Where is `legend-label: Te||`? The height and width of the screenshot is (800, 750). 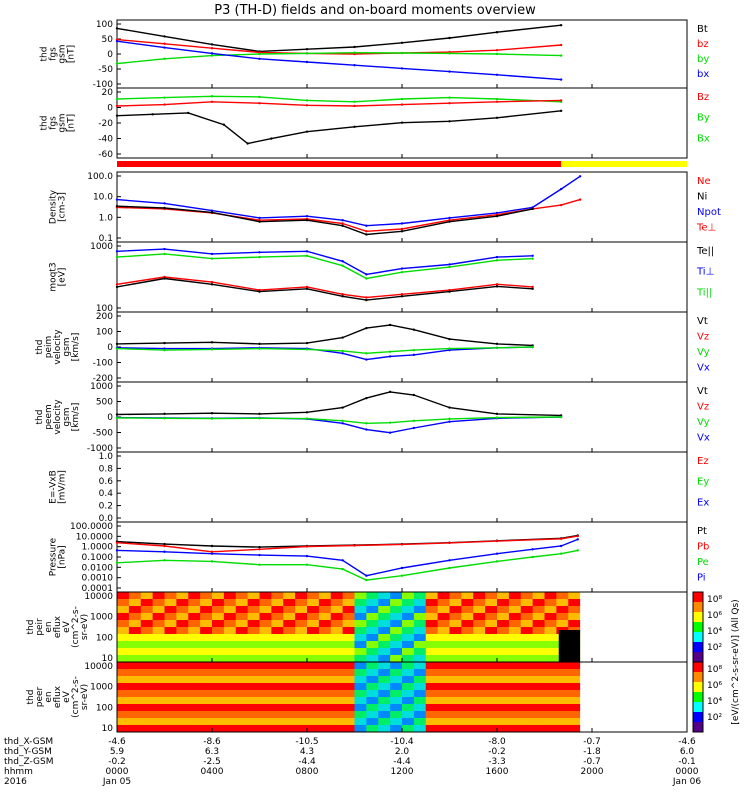
legend-label: Te|| is located at coordinates (705, 251).